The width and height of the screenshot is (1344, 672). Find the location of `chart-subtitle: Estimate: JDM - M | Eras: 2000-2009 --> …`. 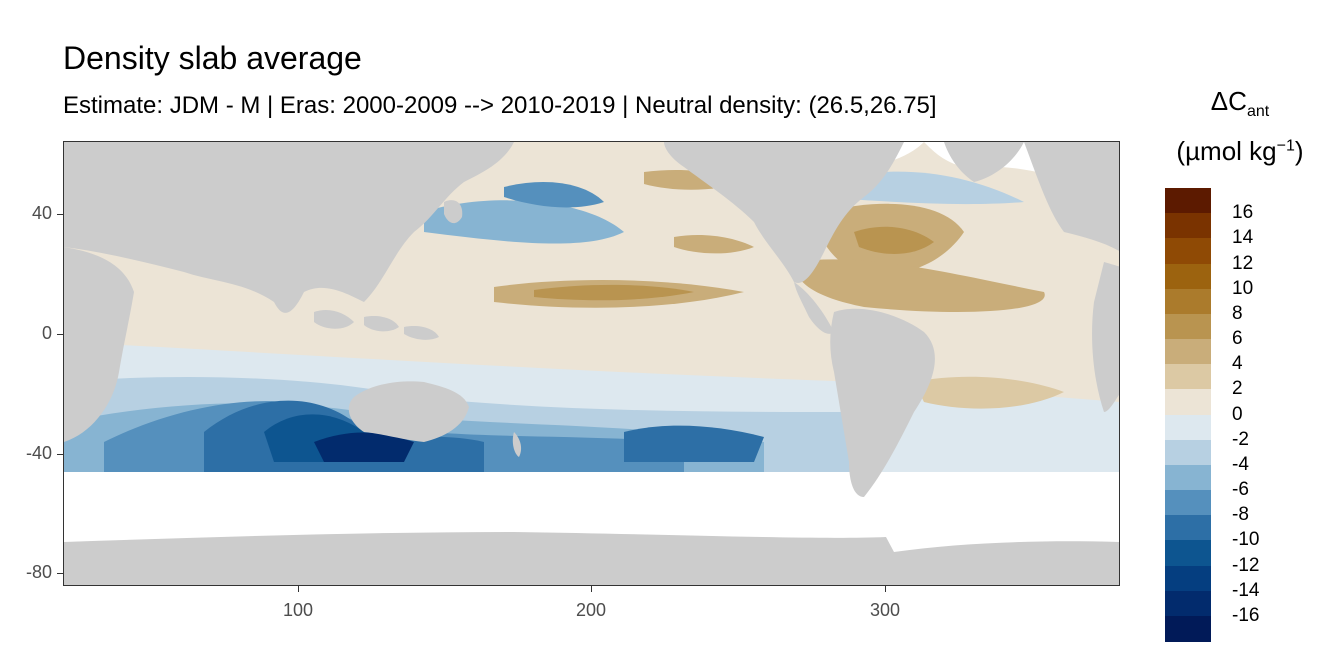

chart-subtitle: Estimate: JDM - M | Eras: 2000-2009 --> … is located at coordinates (500, 105).